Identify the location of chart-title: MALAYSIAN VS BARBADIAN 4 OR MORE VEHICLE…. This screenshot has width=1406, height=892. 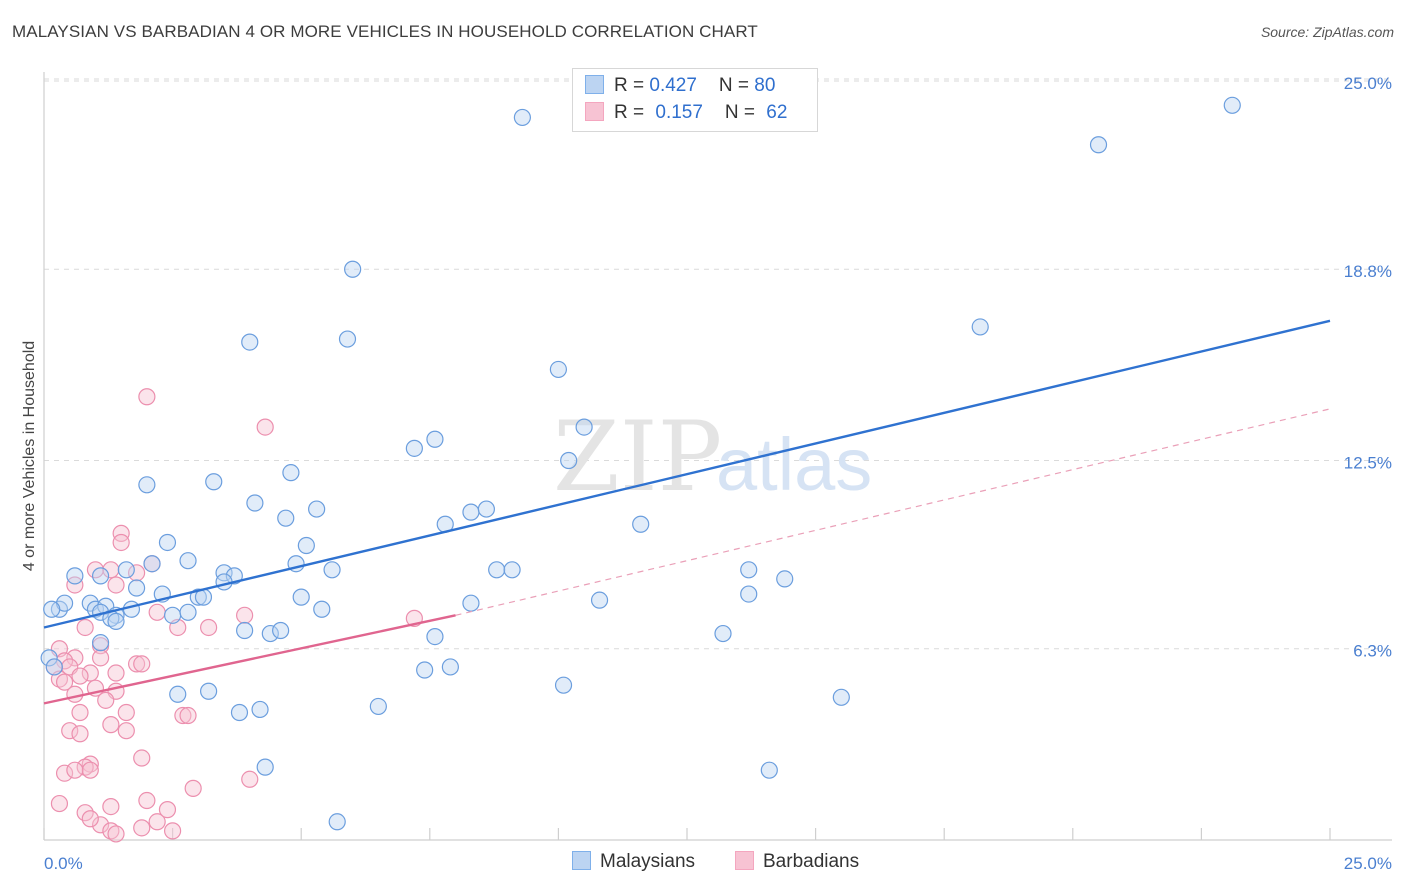
(385, 31).